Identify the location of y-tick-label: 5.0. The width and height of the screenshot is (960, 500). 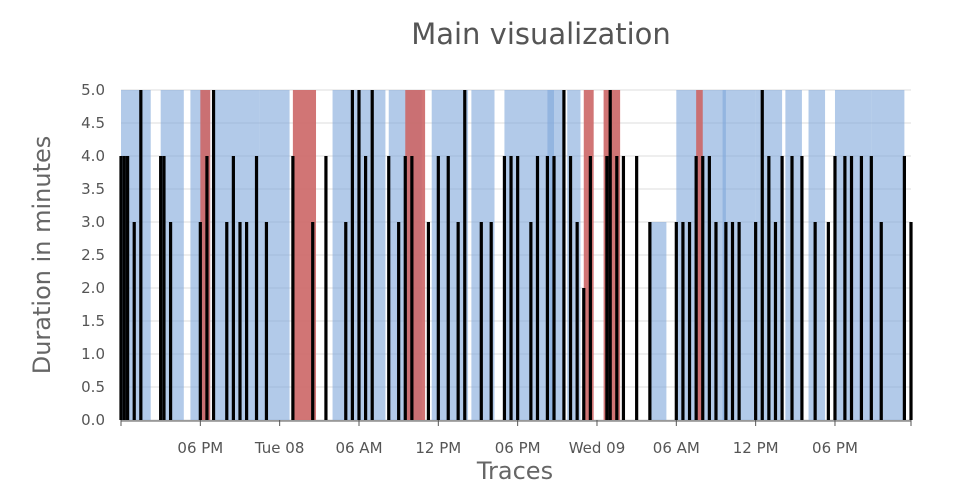
(93, 90).